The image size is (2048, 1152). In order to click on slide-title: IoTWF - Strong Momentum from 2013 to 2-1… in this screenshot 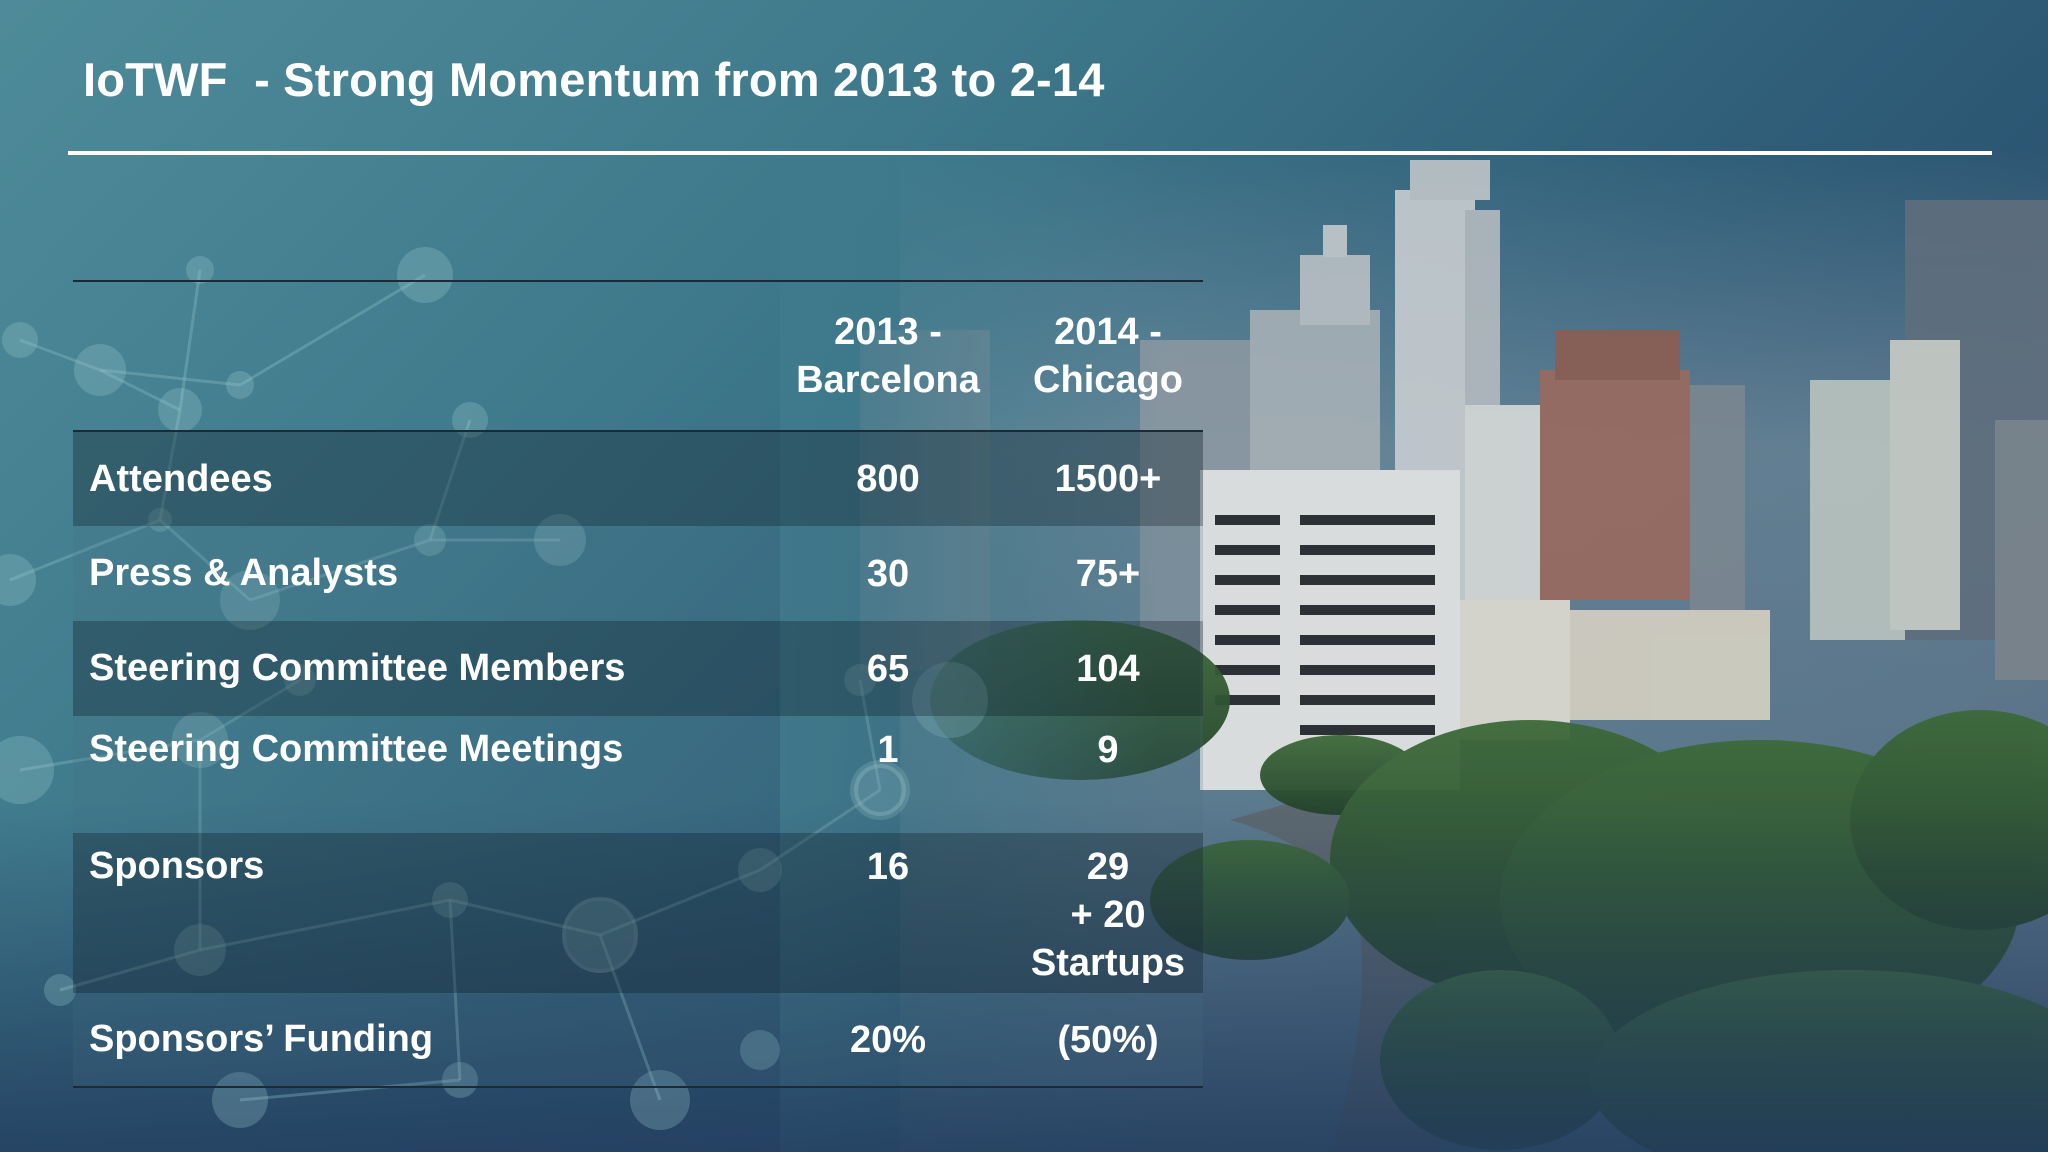, I will do `click(594, 79)`.